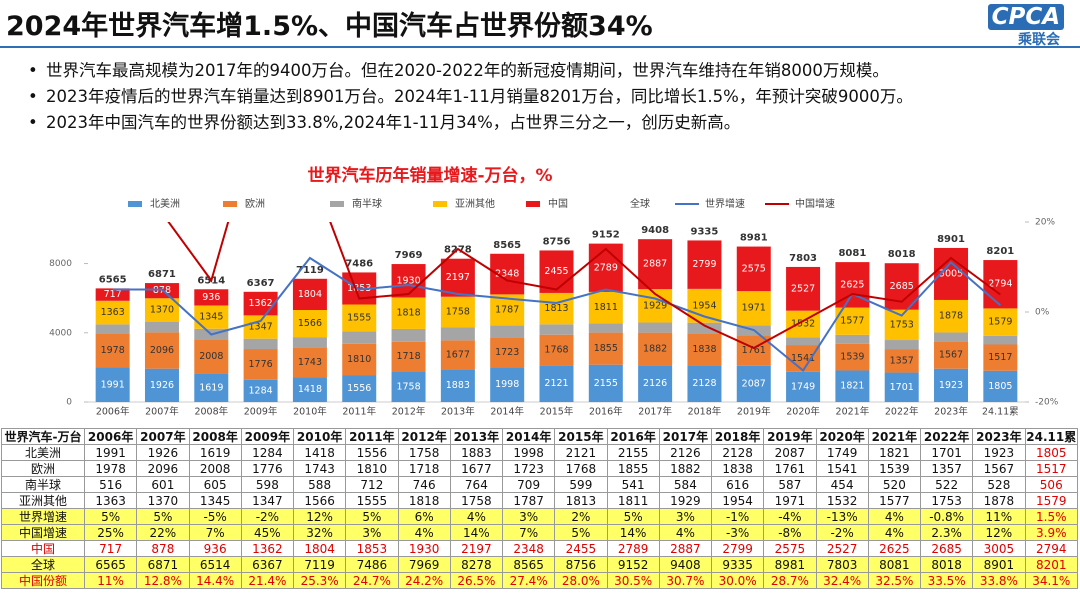 This screenshot has height=608, width=1080. I want to click on table-cell: 520, so click(894, 484).